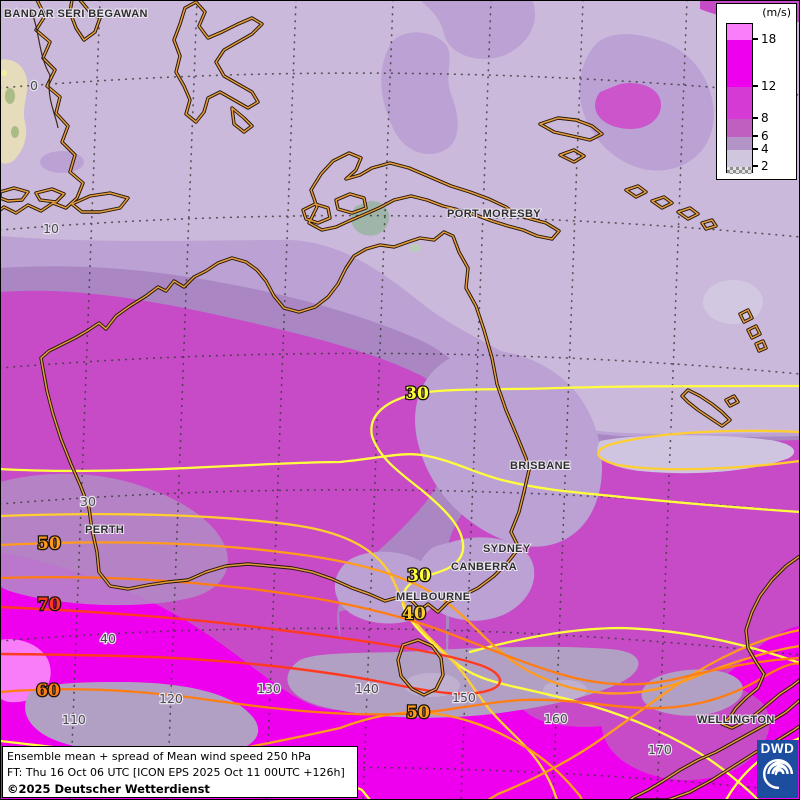  I want to click on city-label-sydney: SYDNEY, so click(507, 549).